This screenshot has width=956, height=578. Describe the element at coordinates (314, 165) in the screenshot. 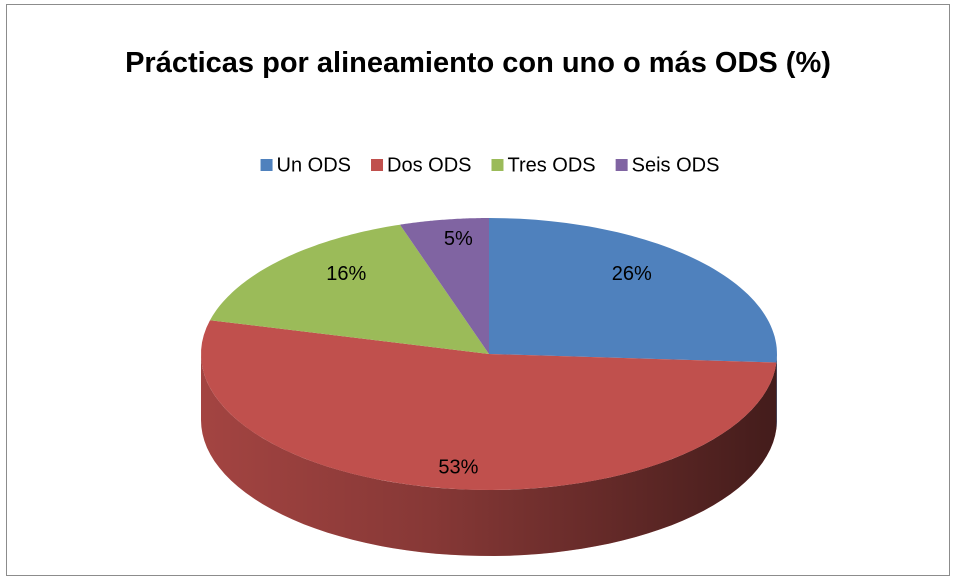

I see `legend-label: Un ODS` at that location.